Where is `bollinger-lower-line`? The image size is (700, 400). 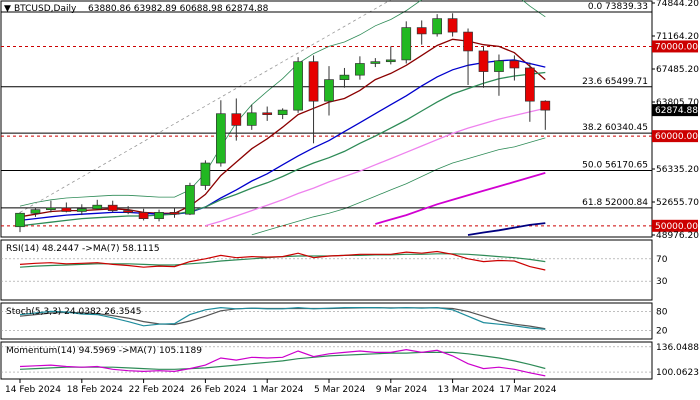
bollinger-lower-line is located at coordinates (398, 186).